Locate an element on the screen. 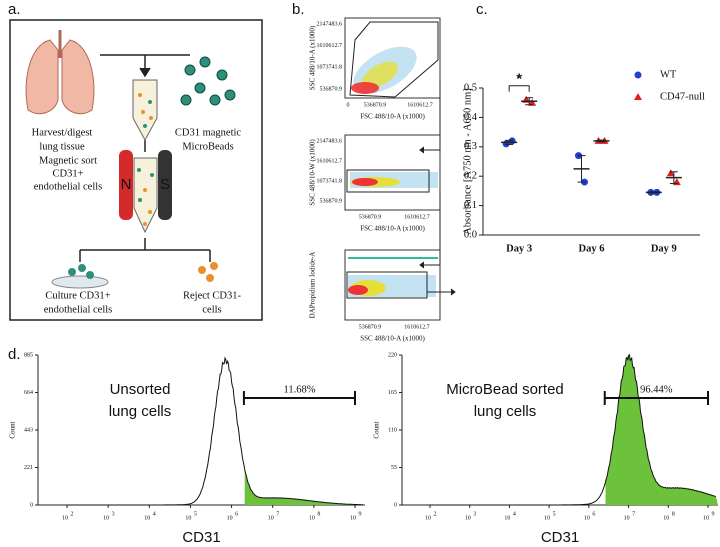  flow-density is located at coordinates (392, 169).